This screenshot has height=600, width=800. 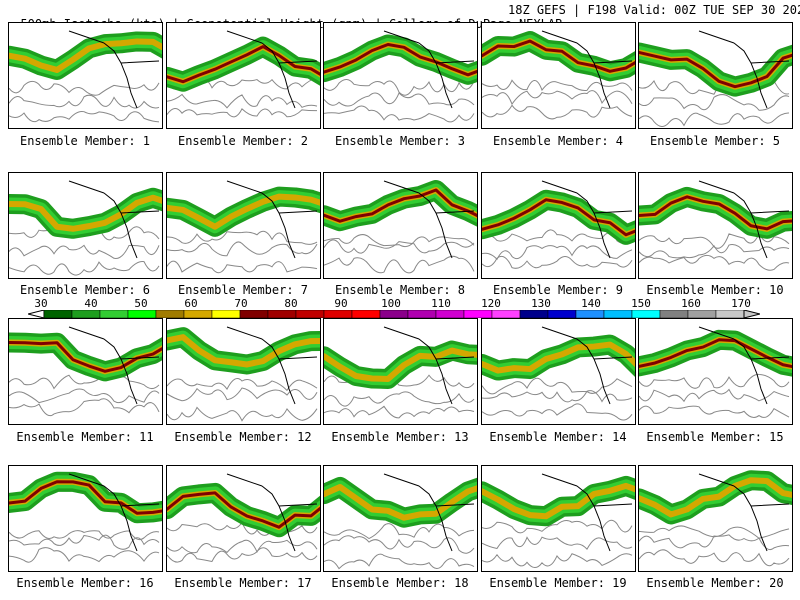 What do you see at coordinates (558, 290) in the screenshot?
I see `member-caption: Ensemble Member: 9` at bounding box center [558, 290].